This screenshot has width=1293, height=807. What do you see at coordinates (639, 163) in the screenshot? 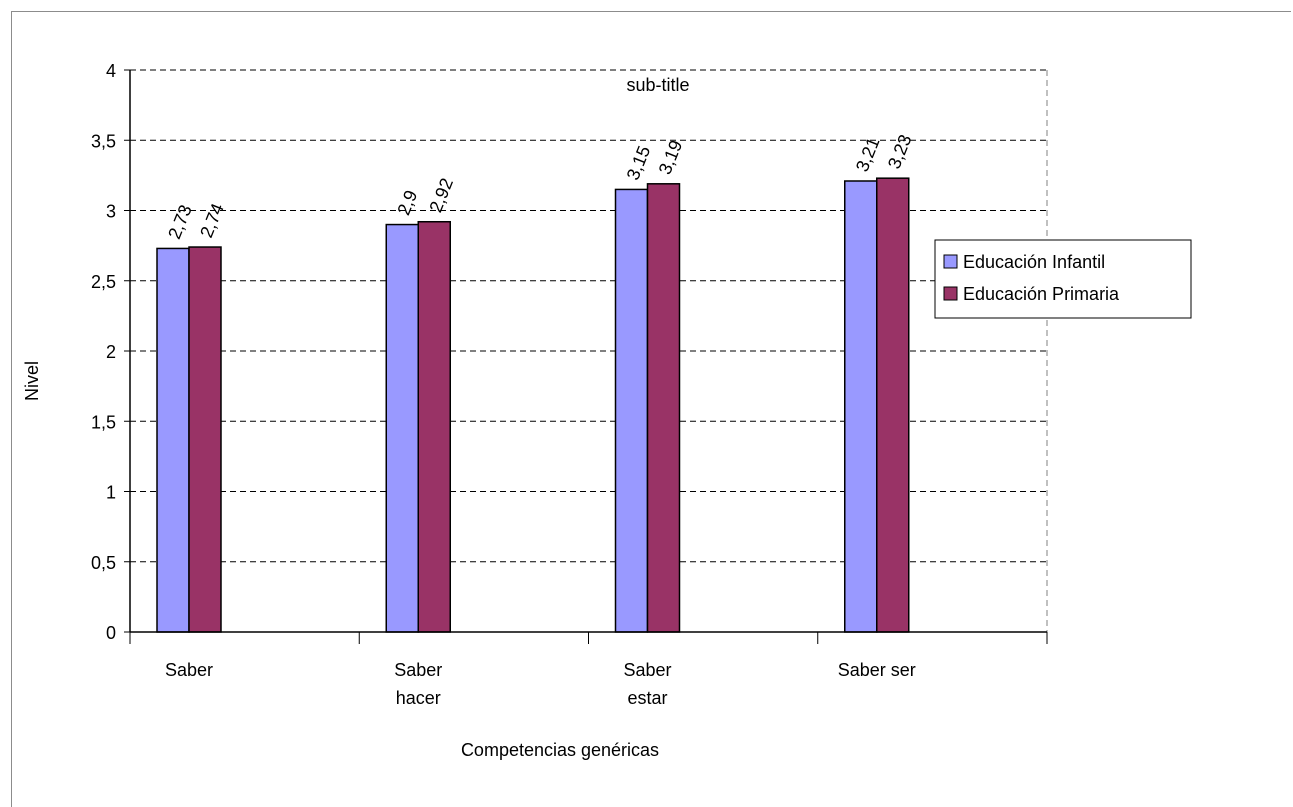
I see `data-label: 3,15` at bounding box center [639, 163].